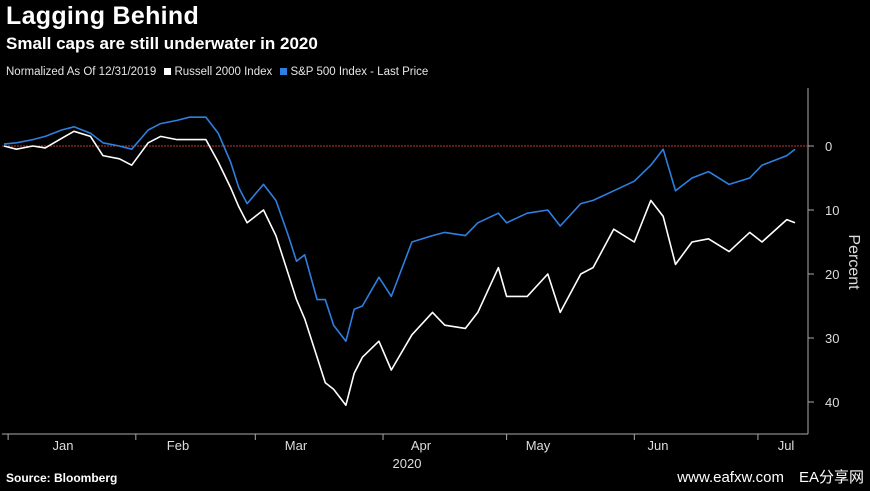 The image size is (870, 491). What do you see at coordinates (658, 445) in the screenshot?
I see `x-tick-label: Jun` at bounding box center [658, 445].